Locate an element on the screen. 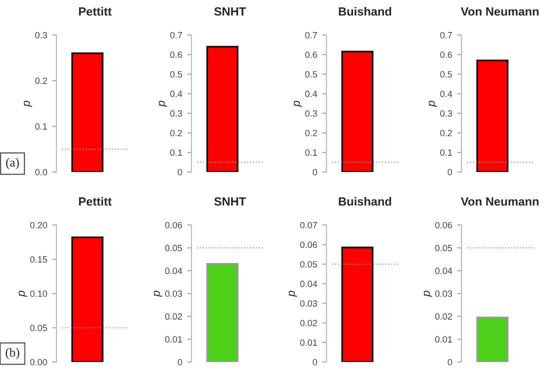 The height and width of the screenshot is (382, 550). y-tick-label: 0.15 is located at coordinates (39, 259).